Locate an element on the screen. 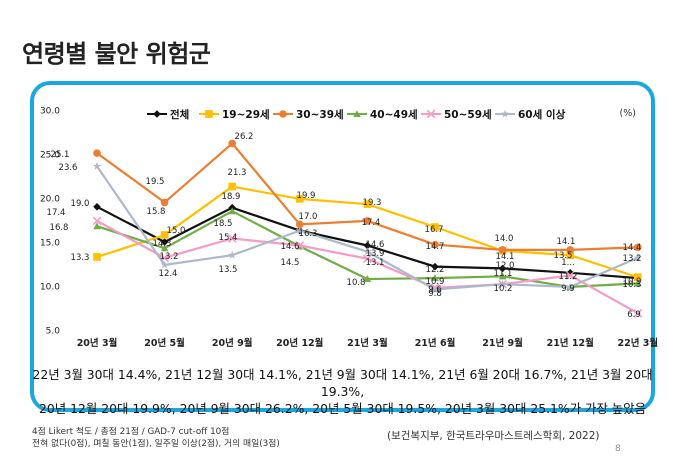 Image resolution: width=680 pixels, height=472 pixels. legend-item: 전체 is located at coordinates (168, 114).